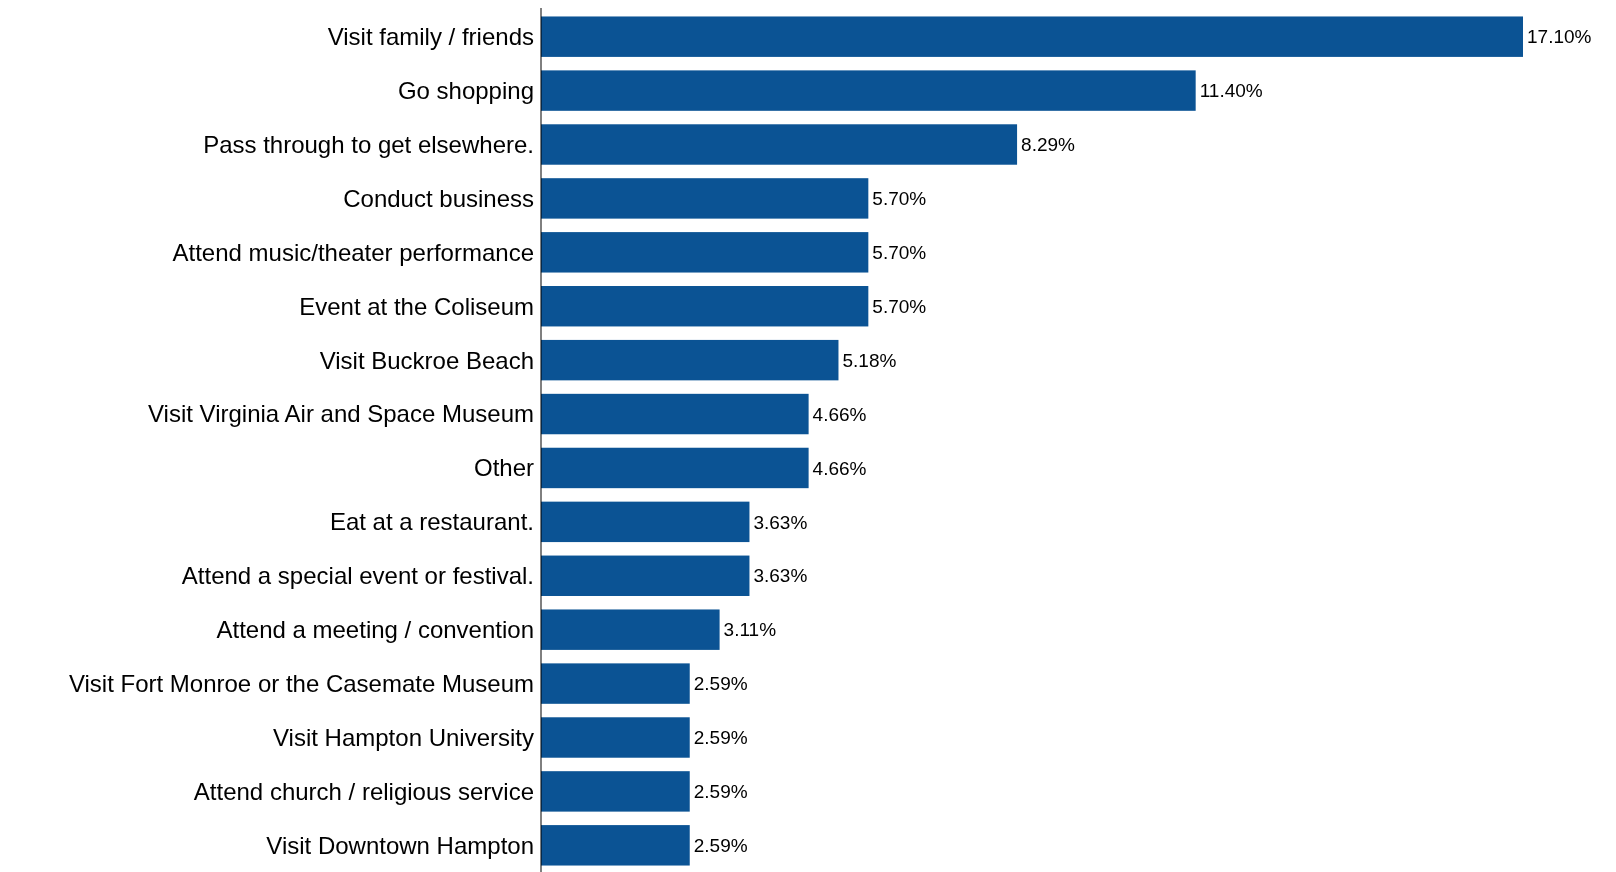 This screenshot has width=1616, height=872. What do you see at coordinates (400, 845) in the screenshot?
I see `y-tick-label: Visit Downtown Hampton` at bounding box center [400, 845].